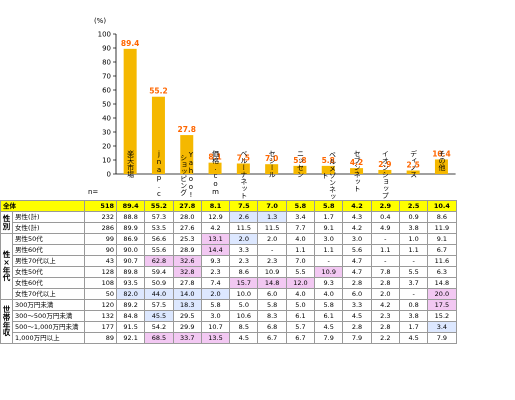 The height and width of the screenshot is (400, 515). I want to click on data-cell: 13.5, so click(215, 338).